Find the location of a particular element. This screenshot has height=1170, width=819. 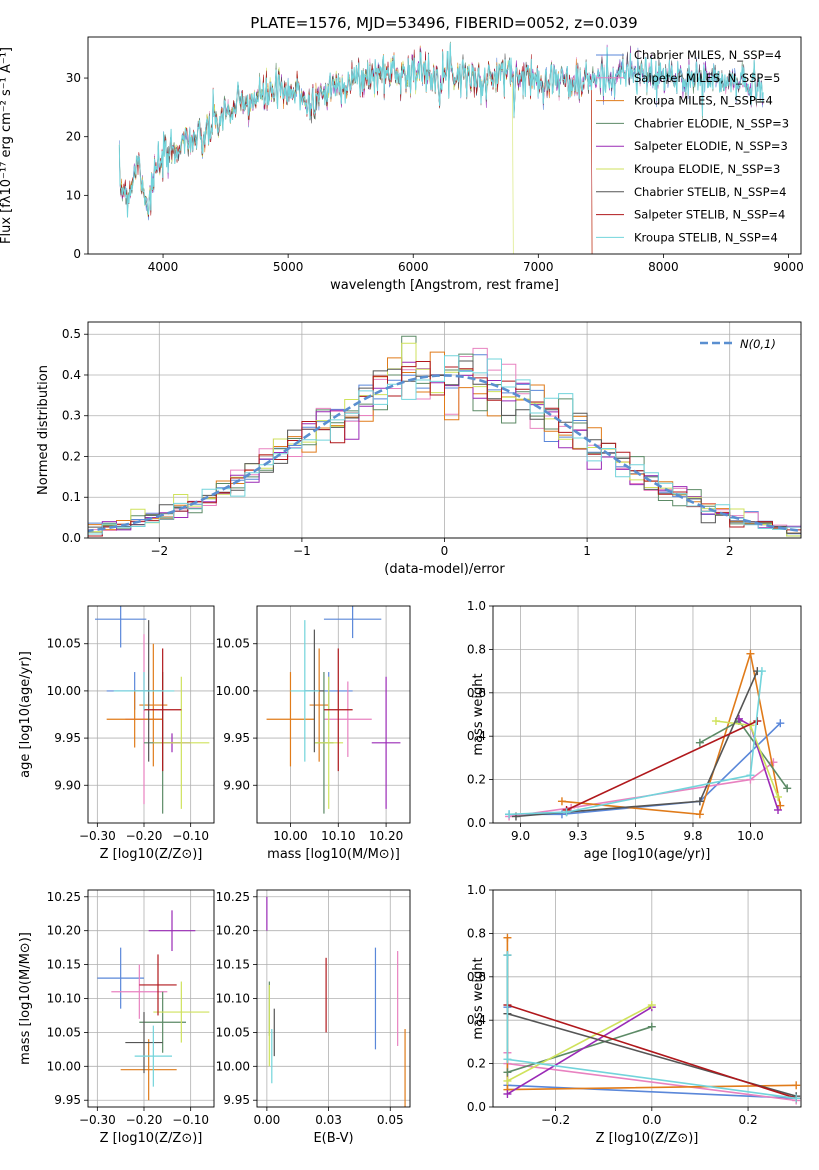

mass_vs_ebv-ytick-label-1: 10.00 is located at coordinates (233, 1066).